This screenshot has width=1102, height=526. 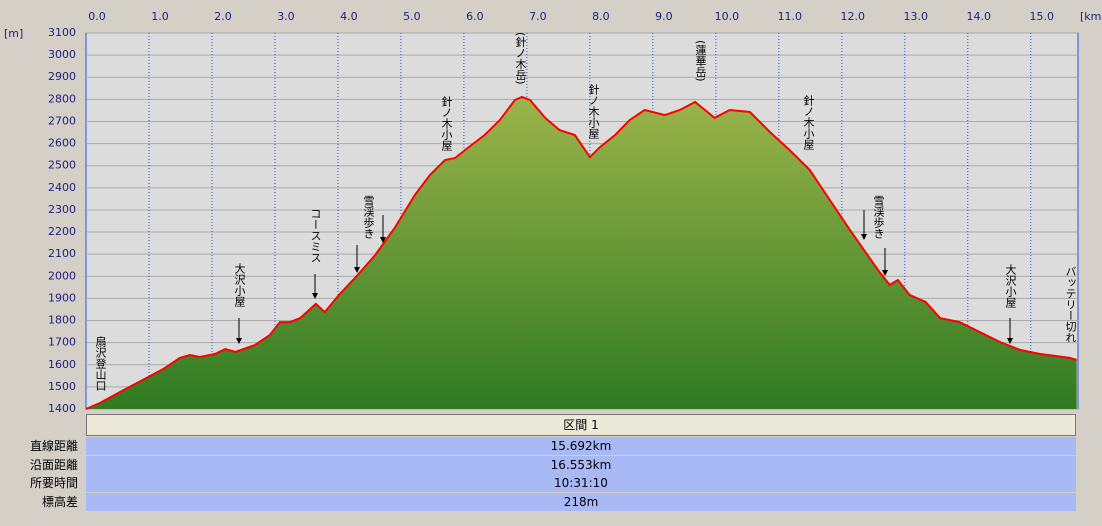 What do you see at coordinates (62, 386) in the screenshot?
I see `y-tick-label: 1500` at bounding box center [62, 386].